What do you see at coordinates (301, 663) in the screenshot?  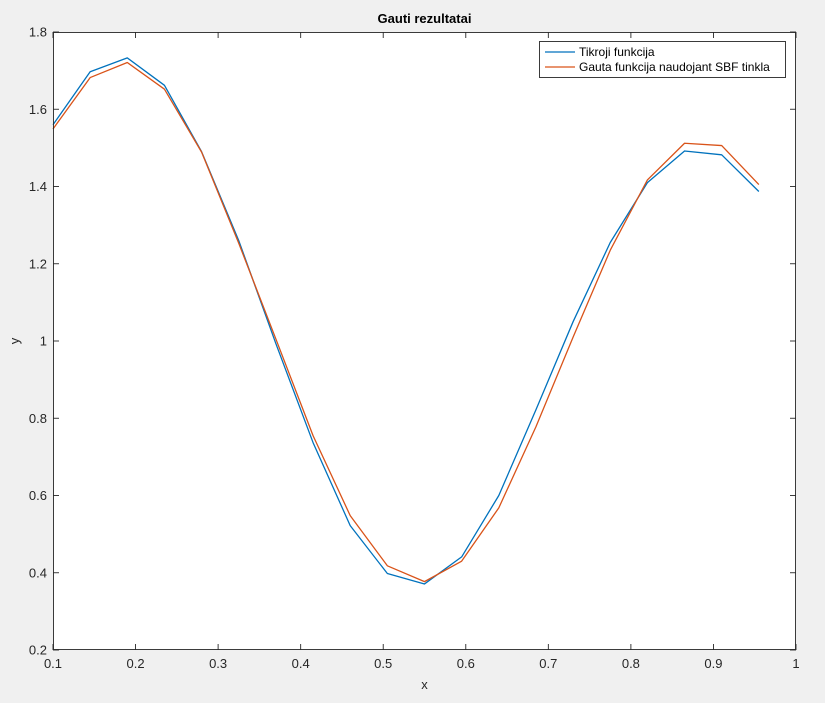 I see `x-tick-label: 0.4` at bounding box center [301, 663].